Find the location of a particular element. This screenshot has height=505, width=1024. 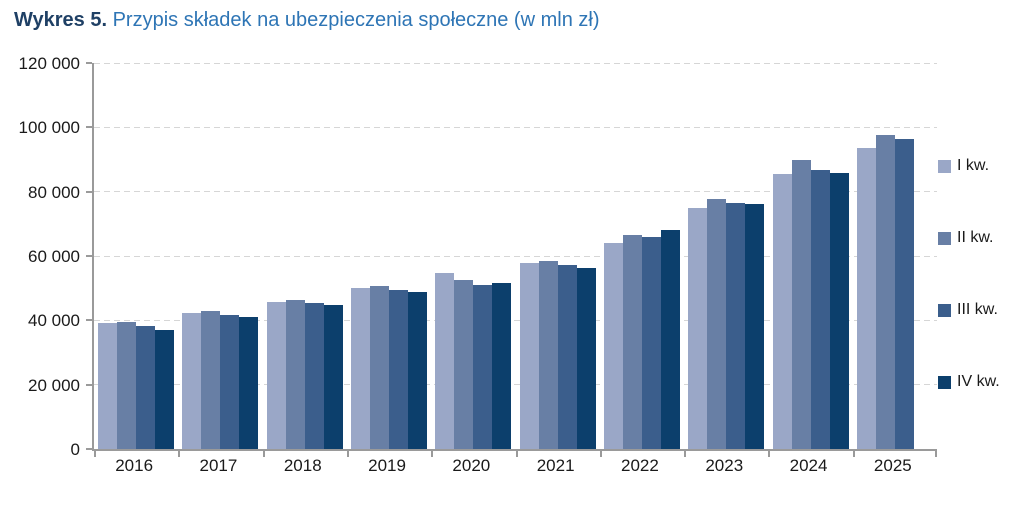

legend-swatch-i-kw is located at coordinates (944, 166).